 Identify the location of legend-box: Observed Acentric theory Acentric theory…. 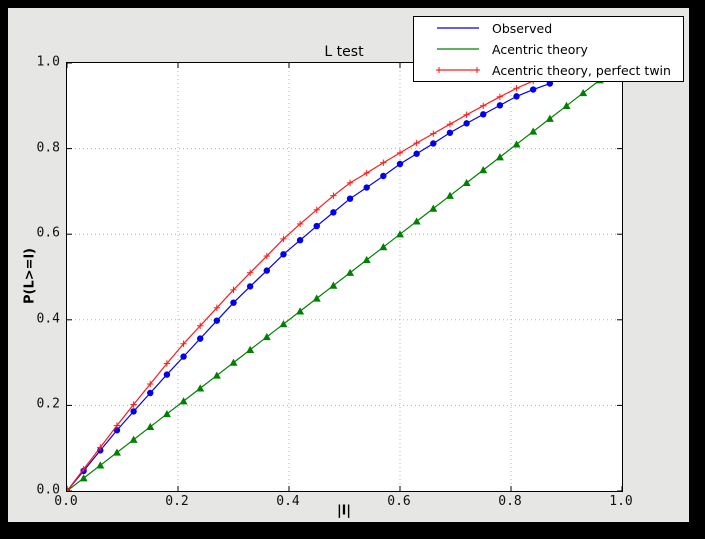
(548, 49).